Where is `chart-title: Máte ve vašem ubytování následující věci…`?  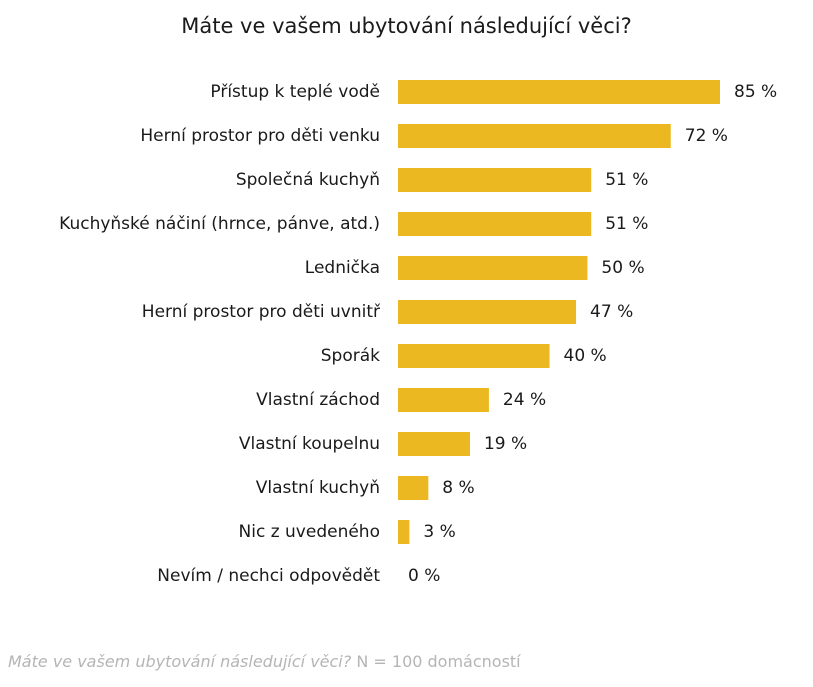
chart-title: Máte ve vašem ubytování následující věci… is located at coordinates (406, 26).